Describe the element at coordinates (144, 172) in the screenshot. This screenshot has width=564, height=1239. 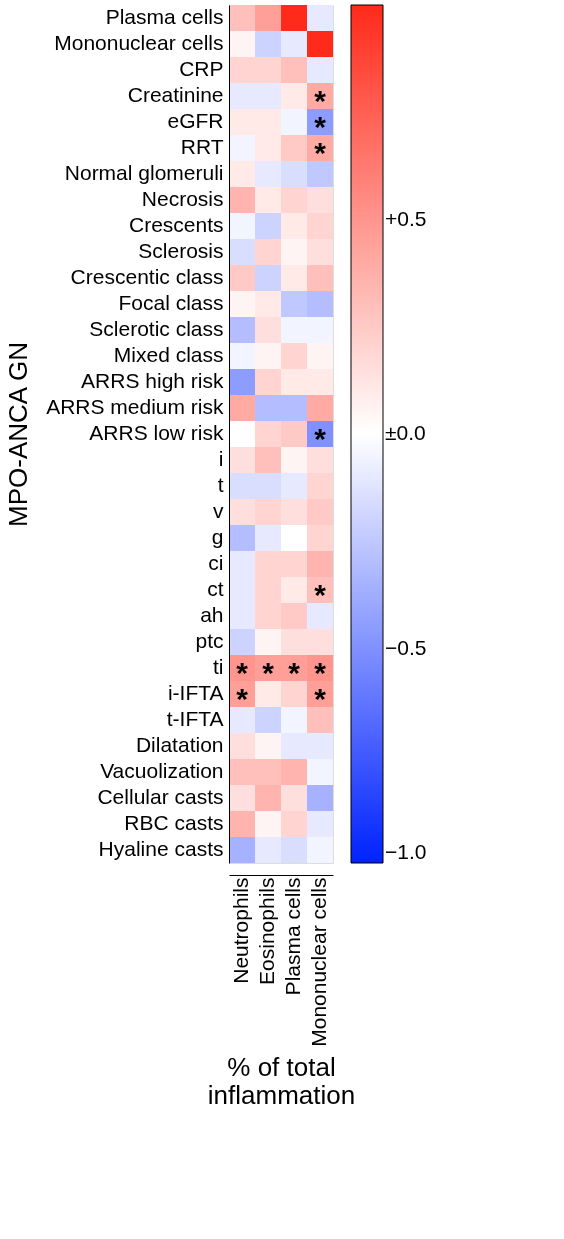
I see `y-tick-label: Normal glomeruli` at that location.